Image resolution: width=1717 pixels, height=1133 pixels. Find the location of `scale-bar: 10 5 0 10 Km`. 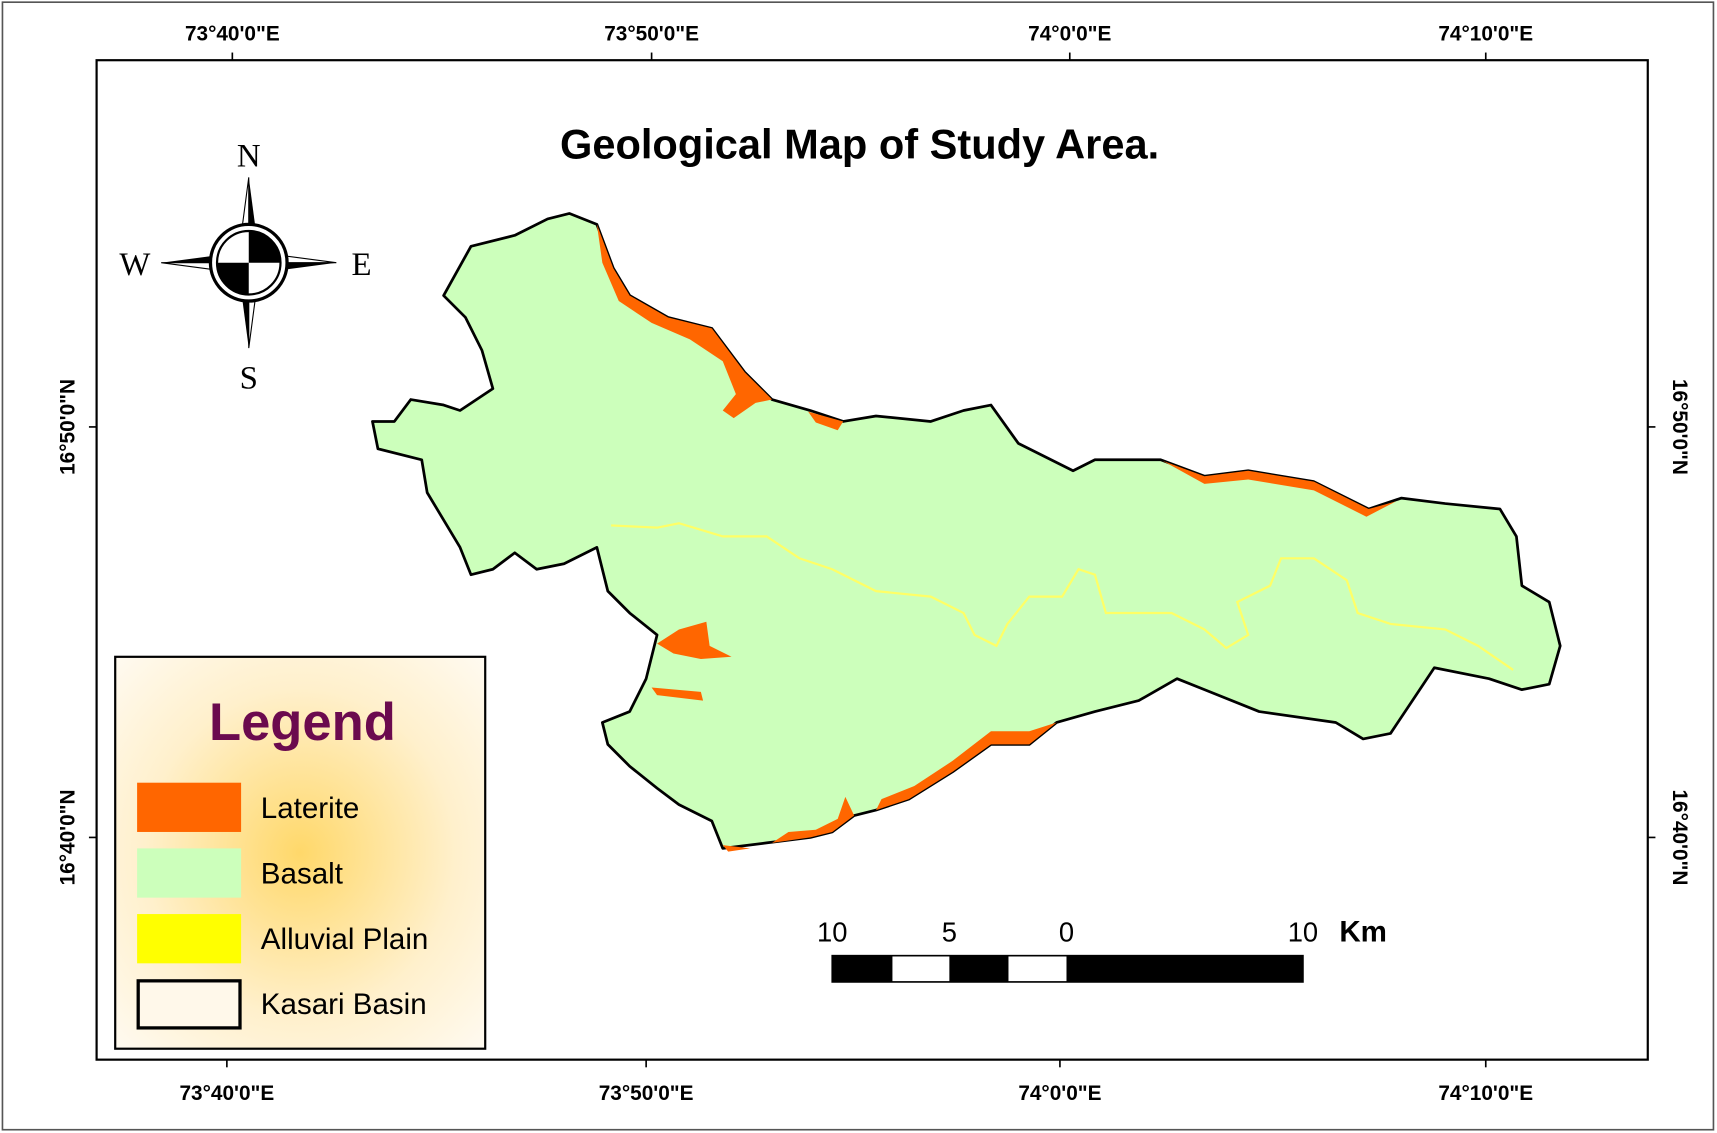

scale-bar: 10 5 0 10 Km is located at coordinates (1102, 949).